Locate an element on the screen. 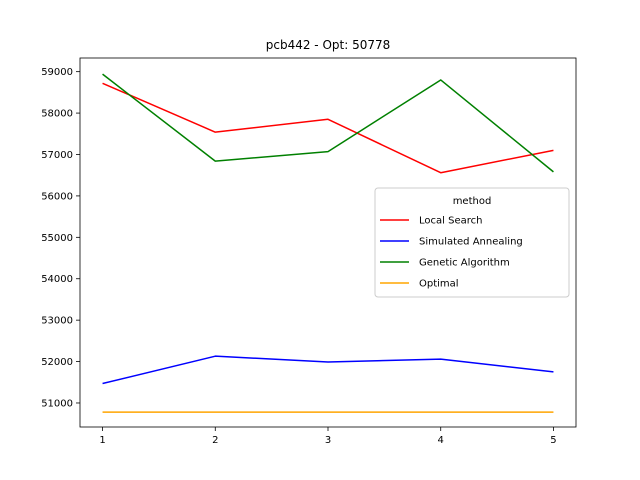 The width and height of the screenshot is (640, 480). legend-label-2: Genetic Algorithm is located at coordinates (464, 263).